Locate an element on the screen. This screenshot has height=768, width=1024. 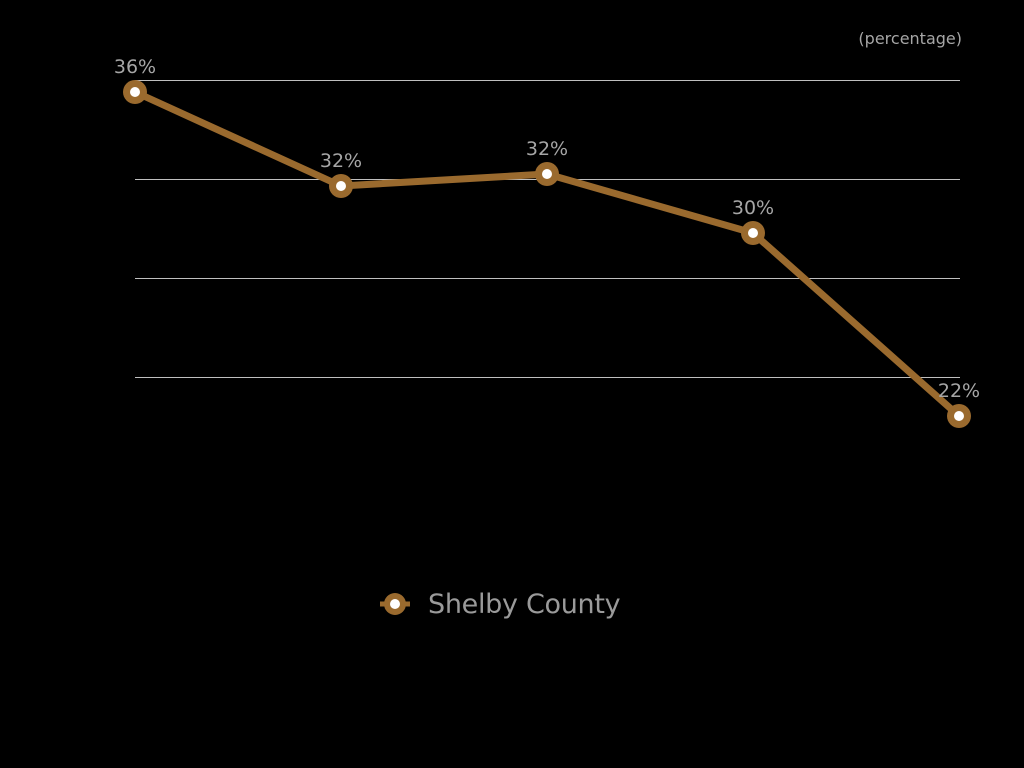
legend-label-shelby-county: Shelby County is located at coordinates (524, 604).